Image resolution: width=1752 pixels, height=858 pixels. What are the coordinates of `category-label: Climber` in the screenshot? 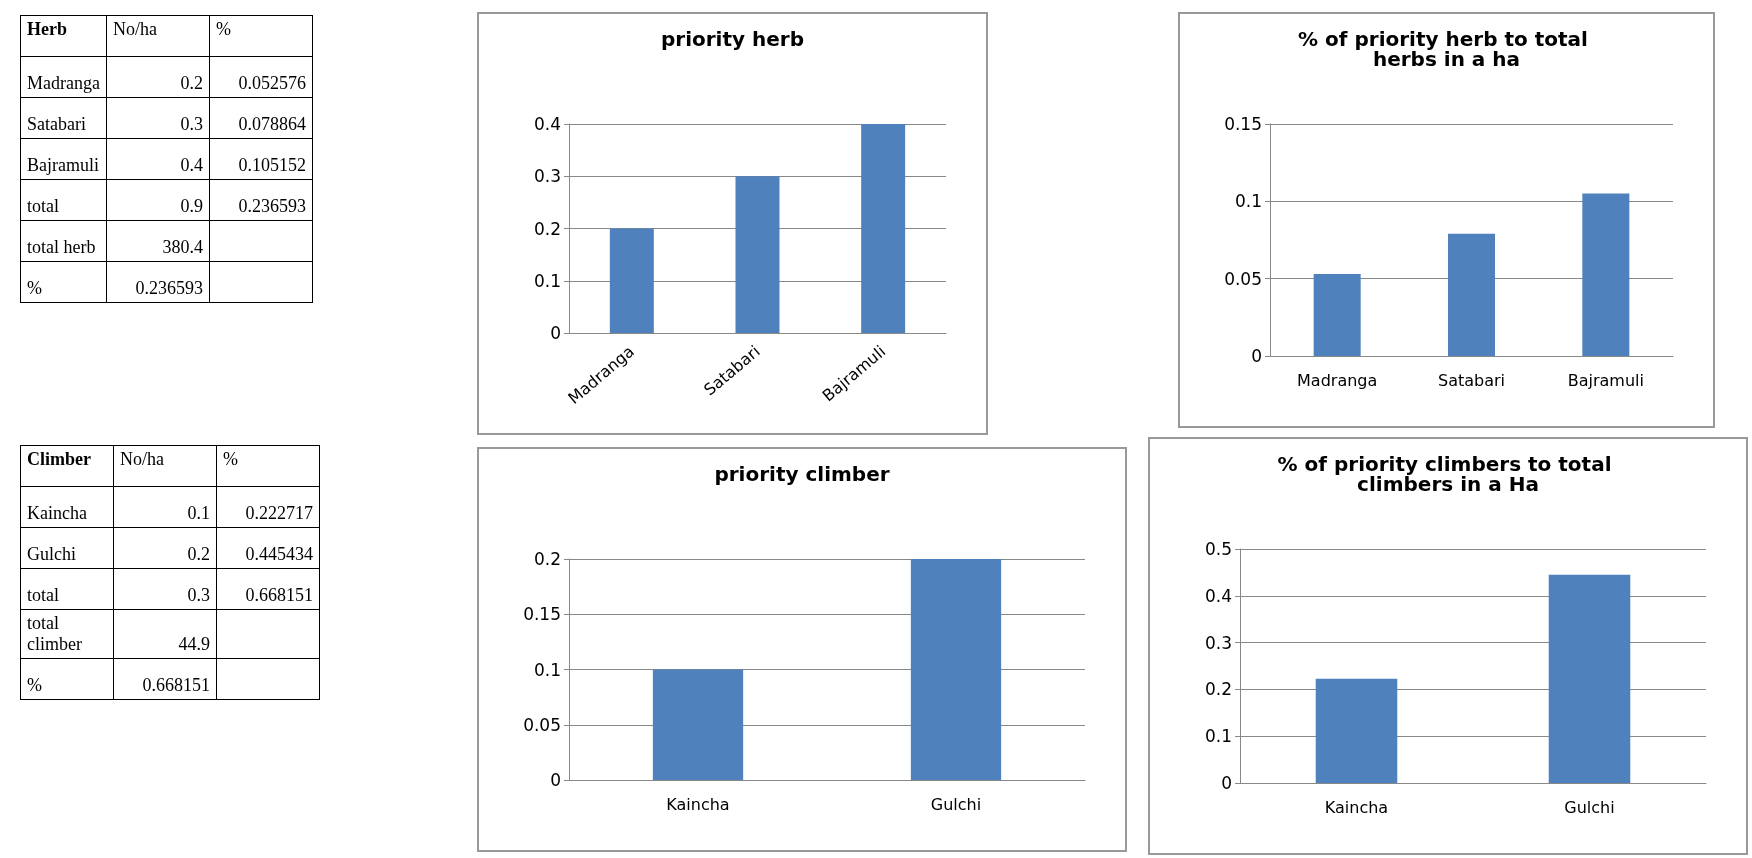 It's located at (67, 466).